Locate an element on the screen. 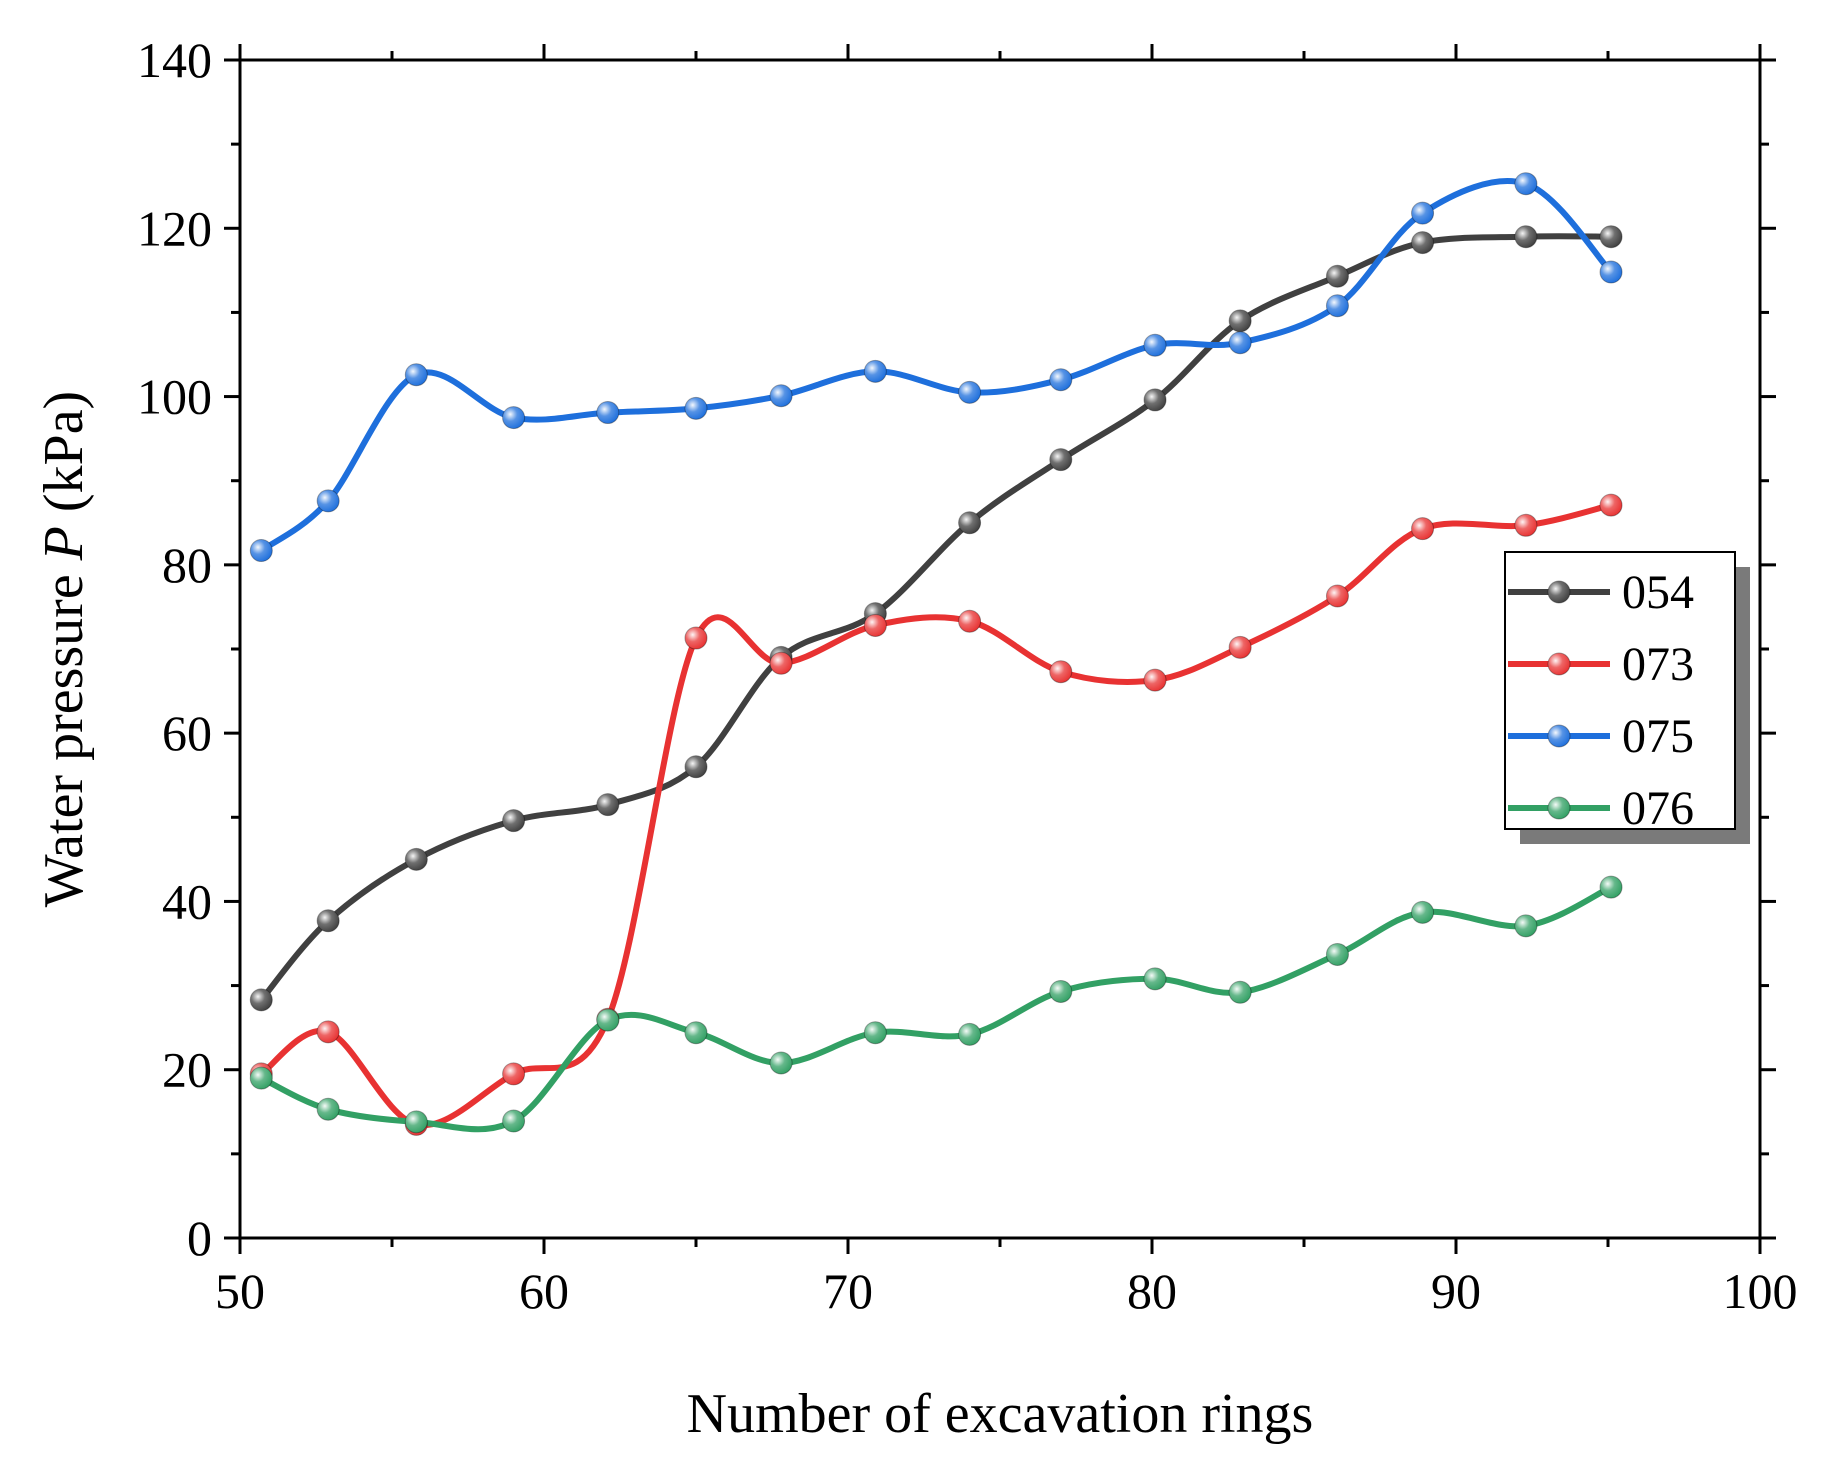  y-axis-title-unit: (kPa) is located at coordinates (64, 458).